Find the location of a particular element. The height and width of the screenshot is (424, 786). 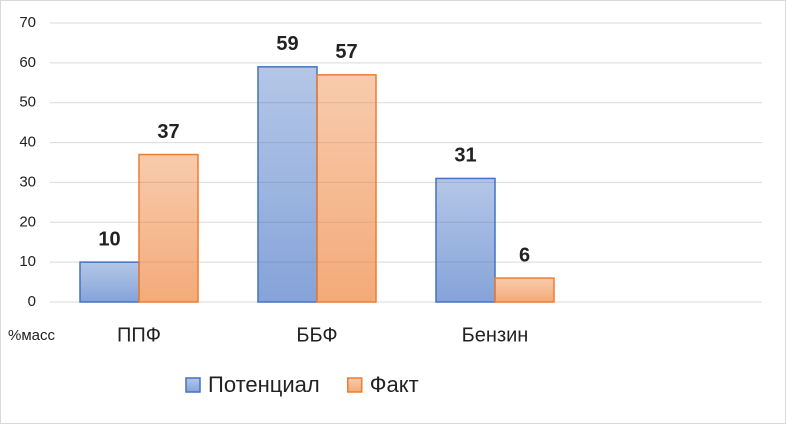

y-tick-label: 50 is located at coordinates (27, 102).